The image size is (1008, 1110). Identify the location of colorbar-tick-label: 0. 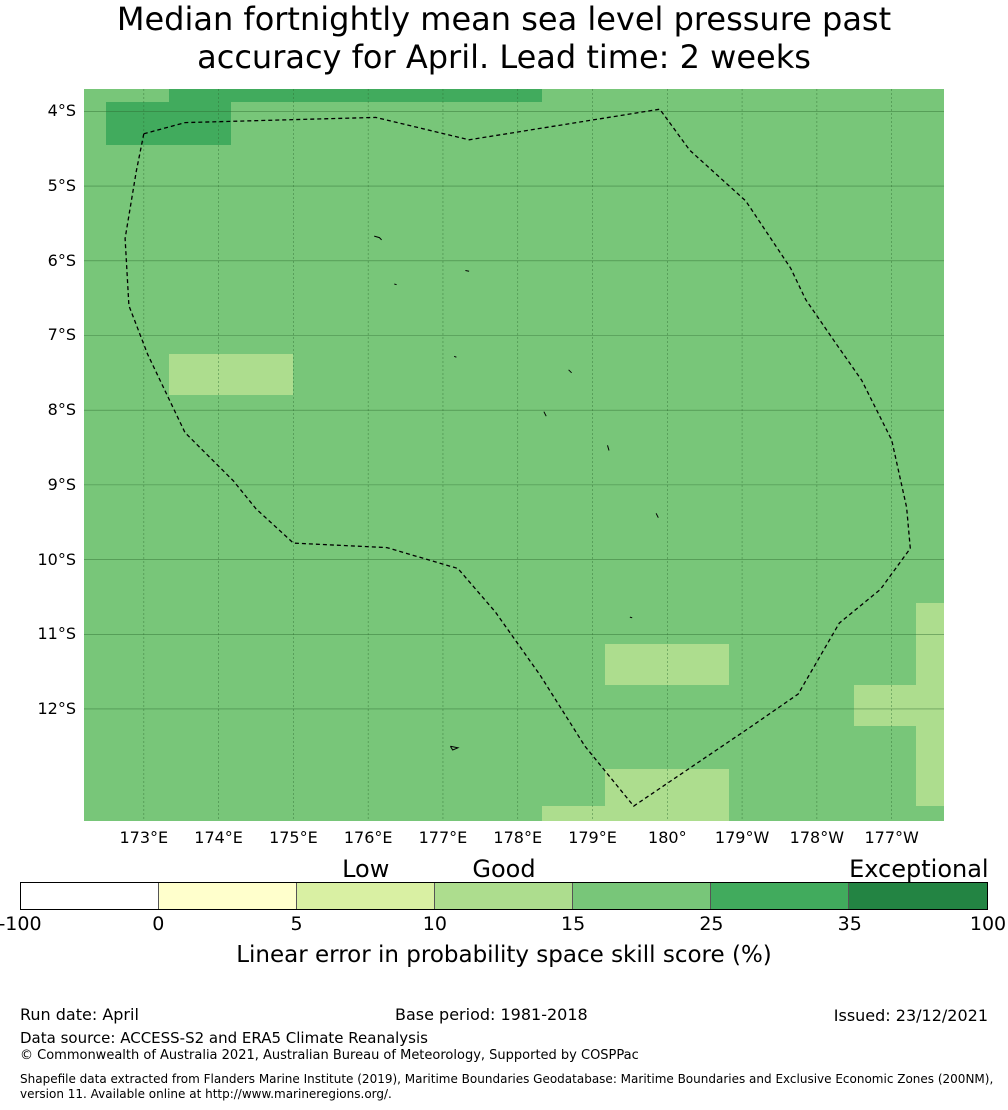
(158, 924).